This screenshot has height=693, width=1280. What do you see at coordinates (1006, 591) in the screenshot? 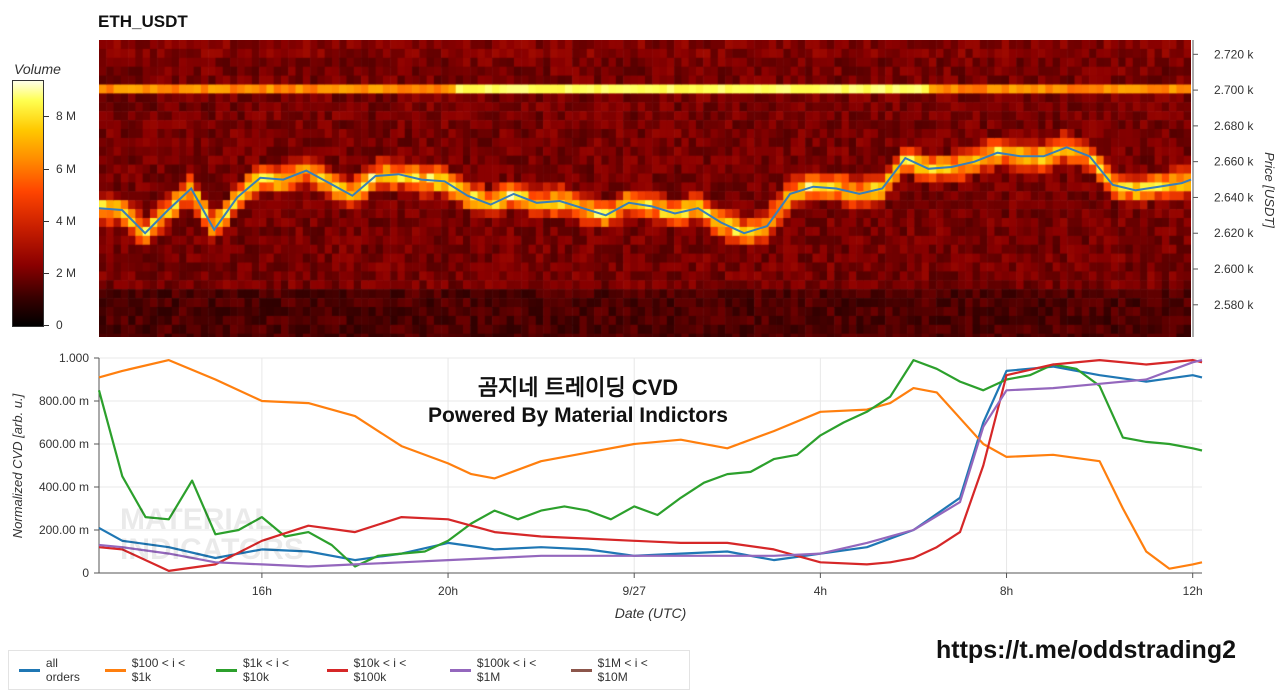
I see `x-tick-label: 8h` at bounding box center [1006, 591].